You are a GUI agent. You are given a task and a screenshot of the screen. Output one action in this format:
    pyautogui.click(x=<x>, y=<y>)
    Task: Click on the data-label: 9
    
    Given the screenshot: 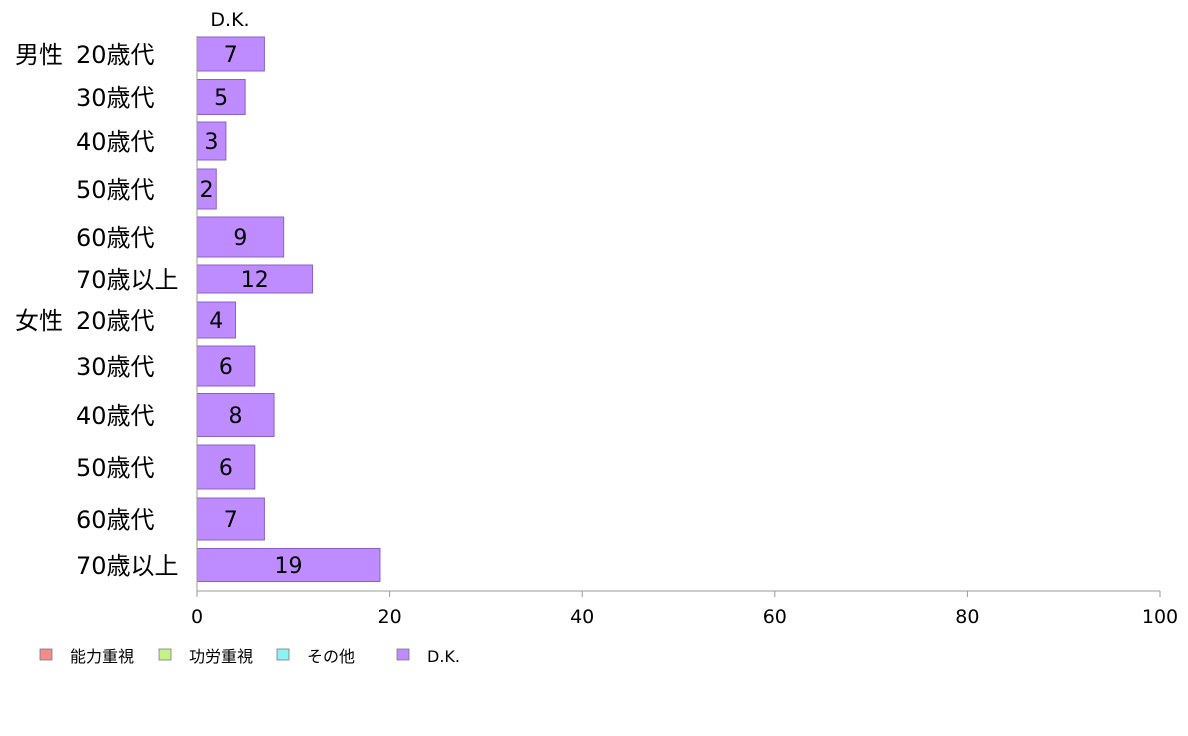 What is the action you would take?
    pyautogui.click(x=240, y=238)
    